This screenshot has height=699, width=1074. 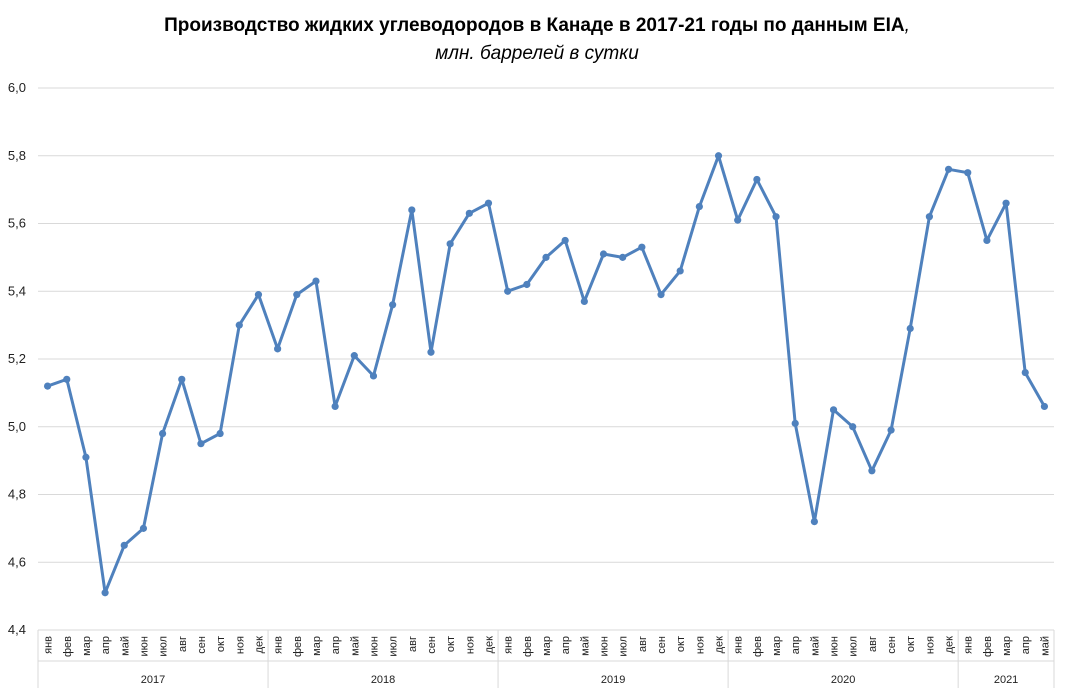 I want to click on chart-title-suffix: ,, so click(x=907, y=25).